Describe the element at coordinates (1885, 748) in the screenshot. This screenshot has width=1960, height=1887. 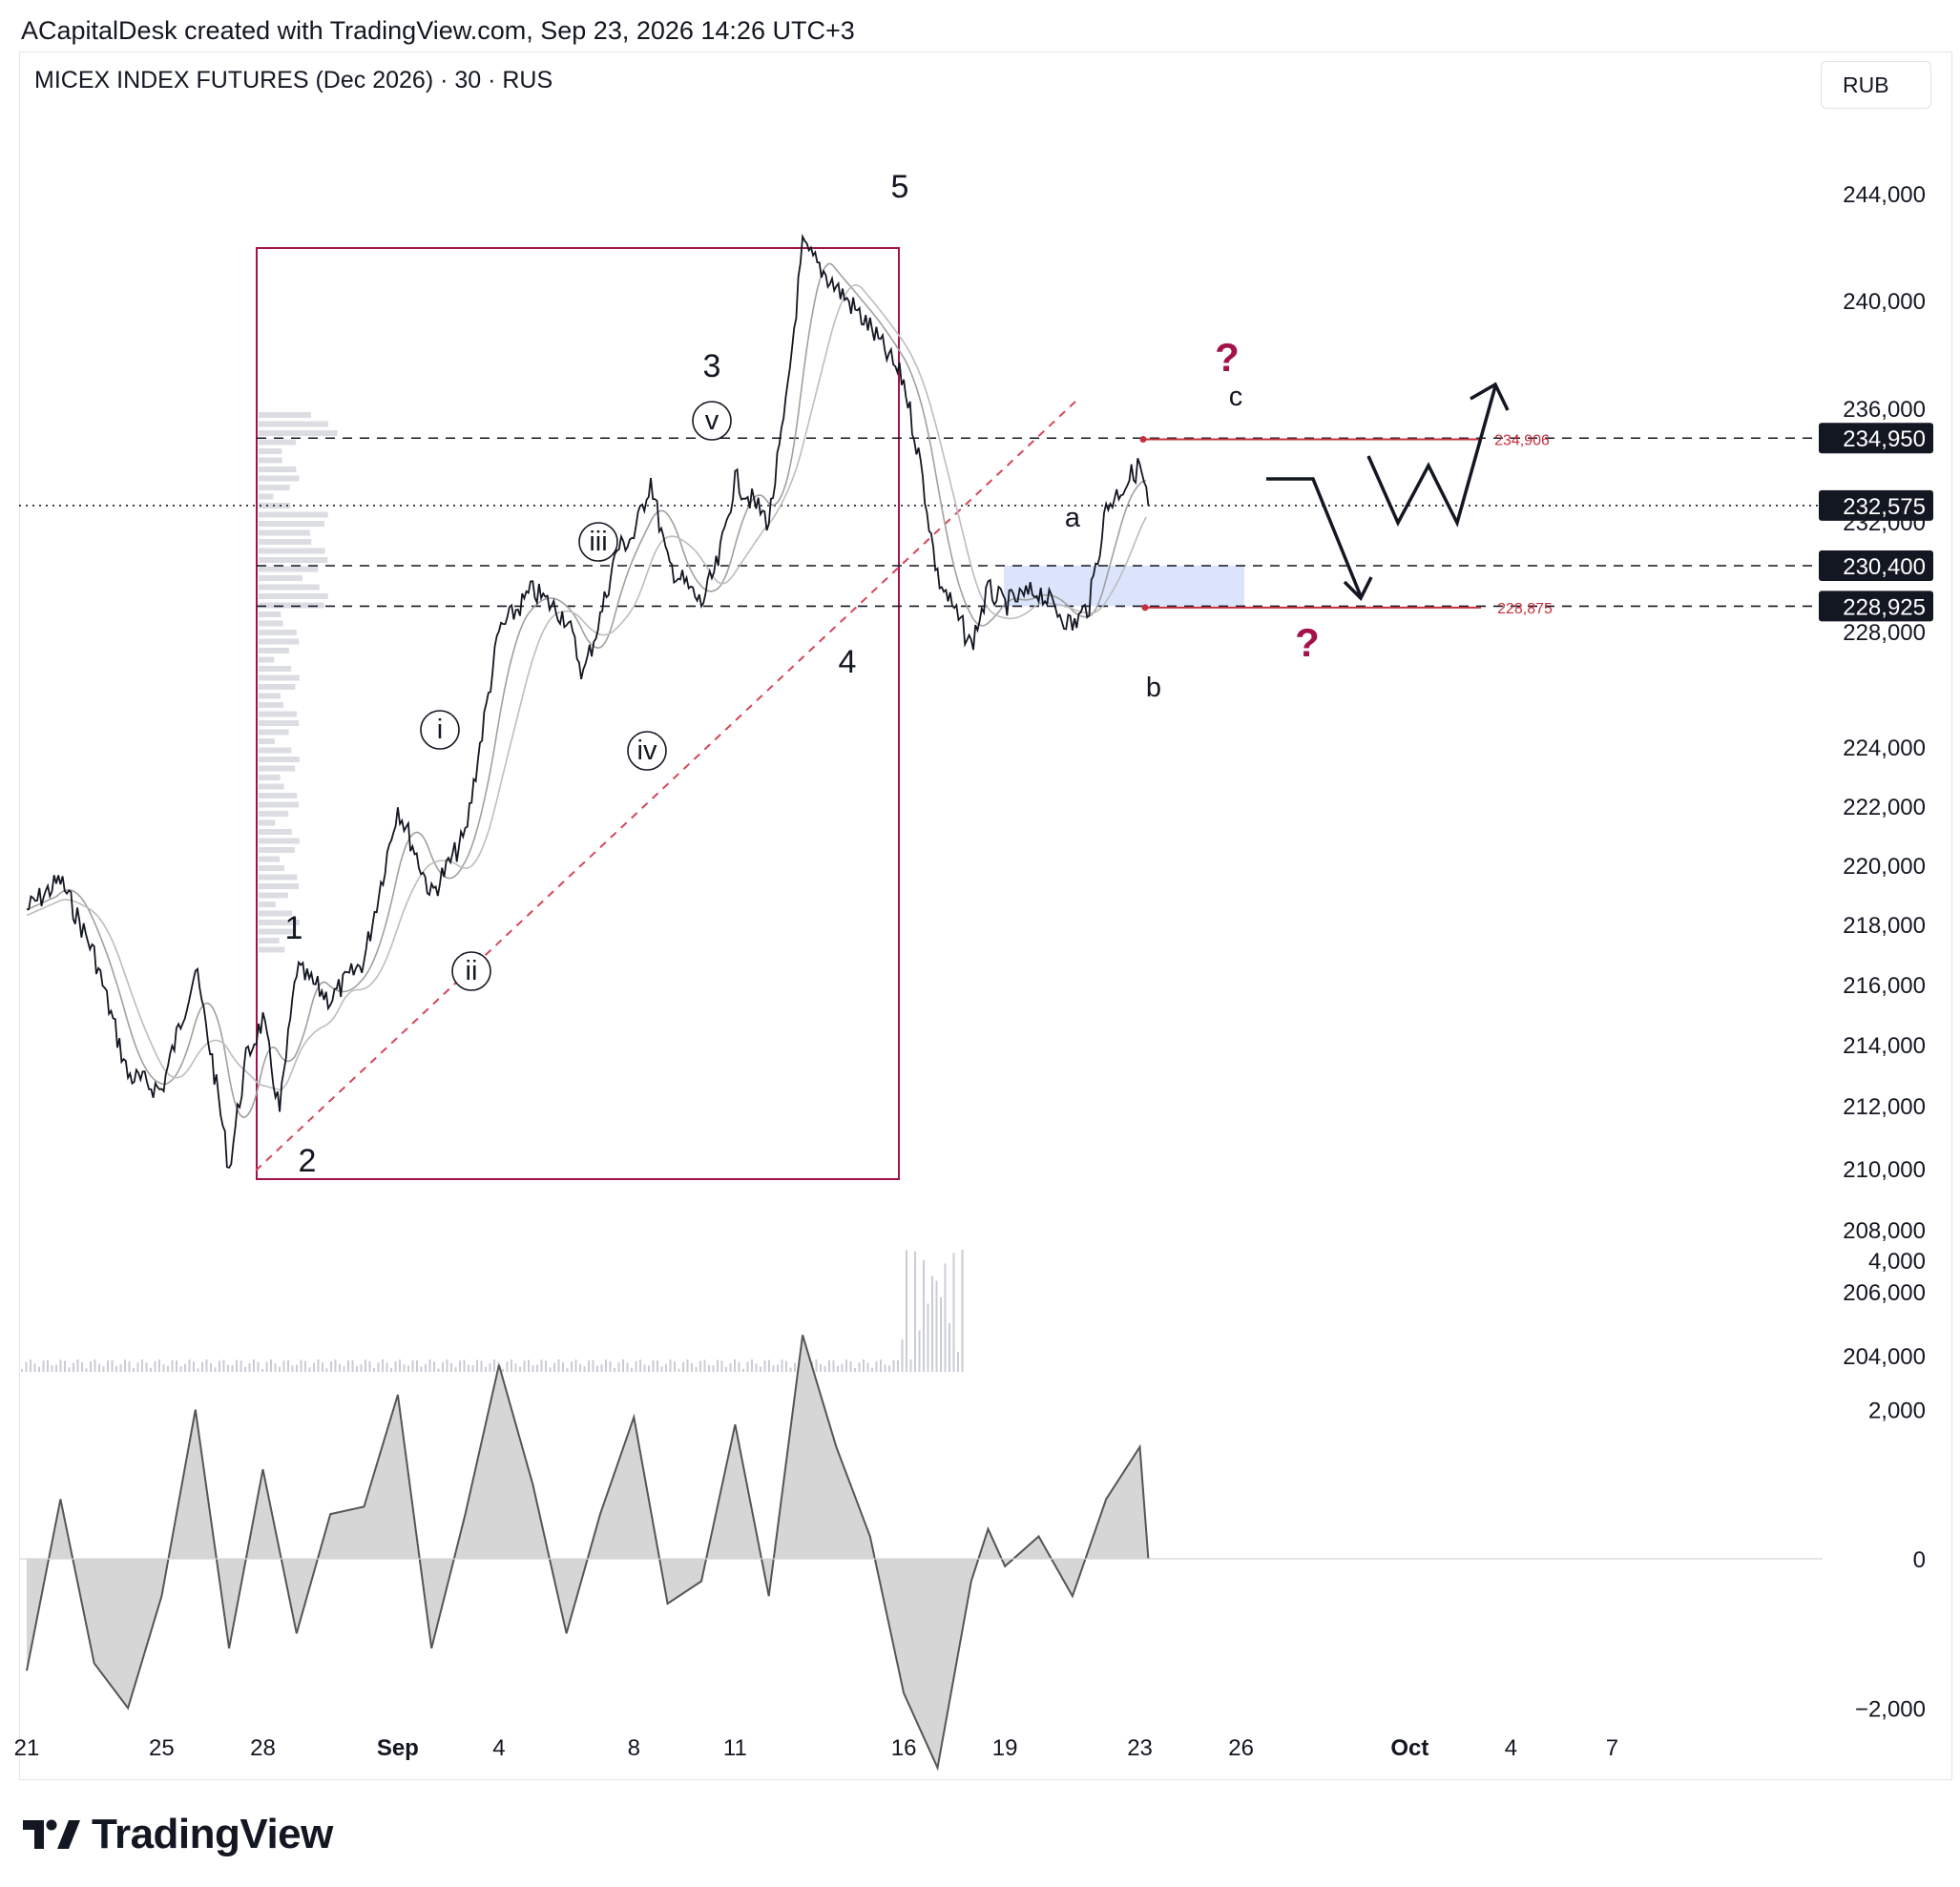
I see `price-axis-tick: 224,000` at that location.